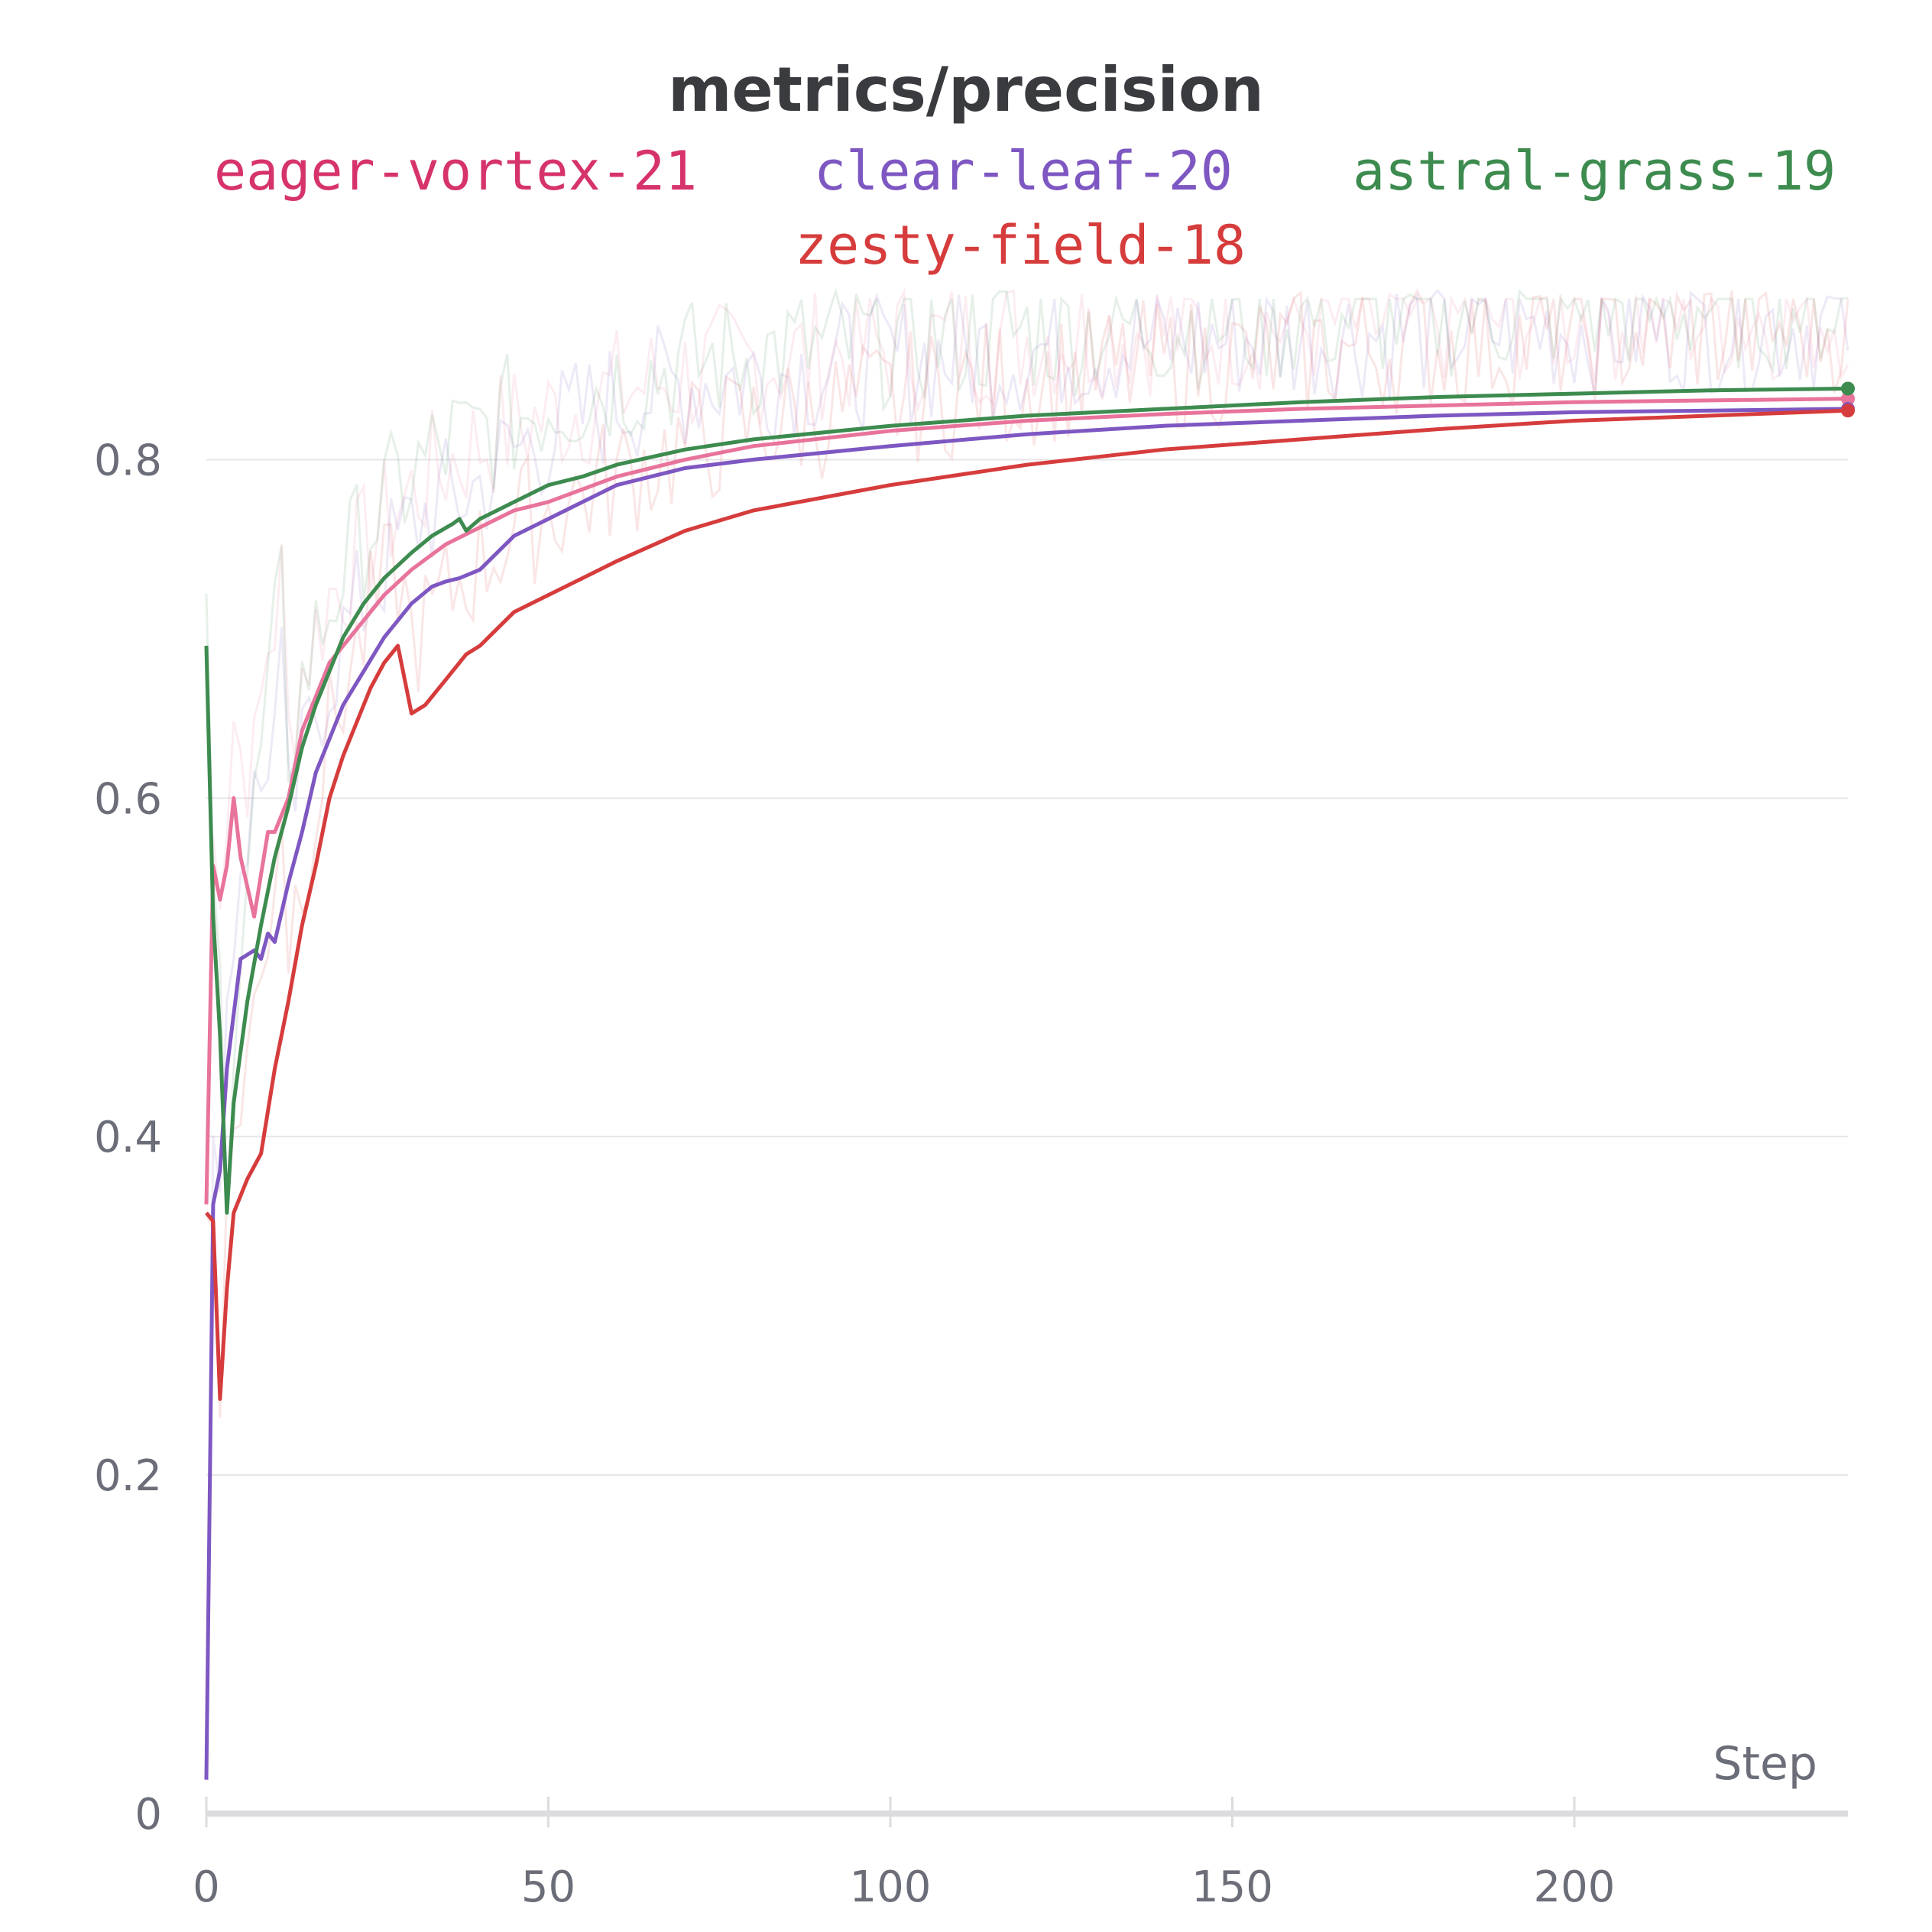  Describe the element at coordinates (456, 171) in the screenshot. I see `legend-eager-vortex-21: eager-vortex-21` at that location.